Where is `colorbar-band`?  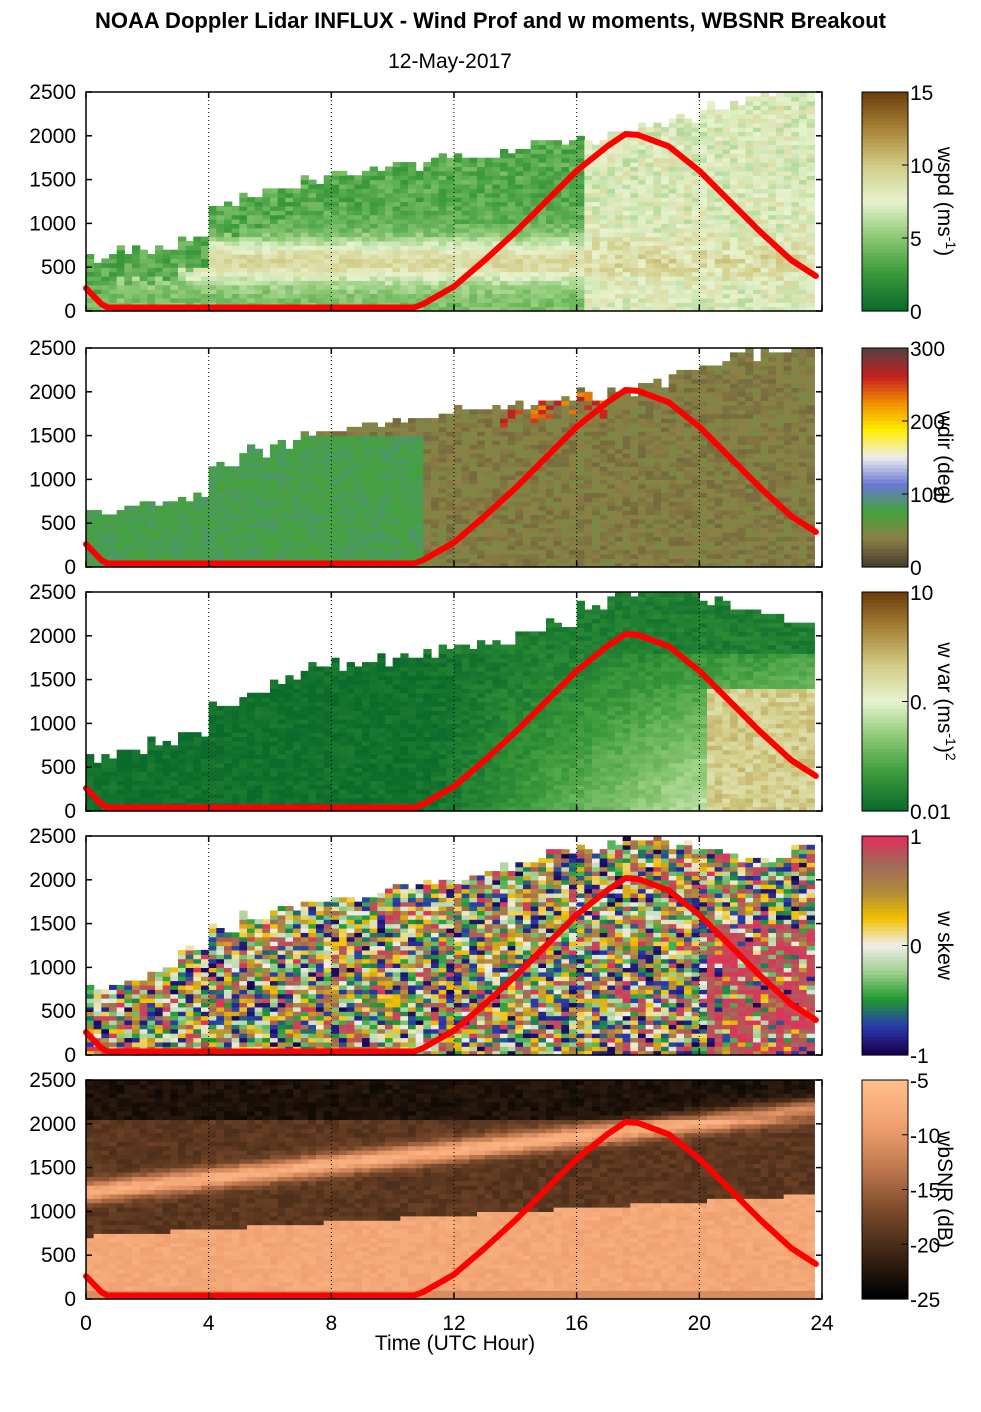
colorbar-band is located at coordinates (885, 189).